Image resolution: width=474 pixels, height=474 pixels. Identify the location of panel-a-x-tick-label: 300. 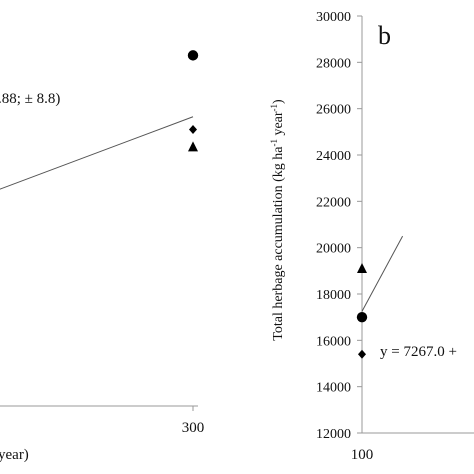
(193, 428).